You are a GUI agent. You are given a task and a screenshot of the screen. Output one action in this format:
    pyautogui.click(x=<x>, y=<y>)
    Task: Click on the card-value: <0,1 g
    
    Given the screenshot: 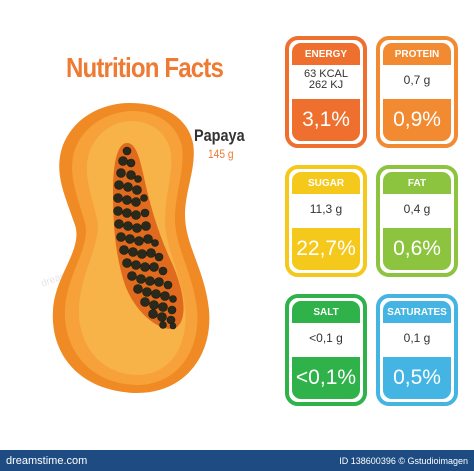 What is the action you would take?
    pyautogui.click(x=326, y=338)
    